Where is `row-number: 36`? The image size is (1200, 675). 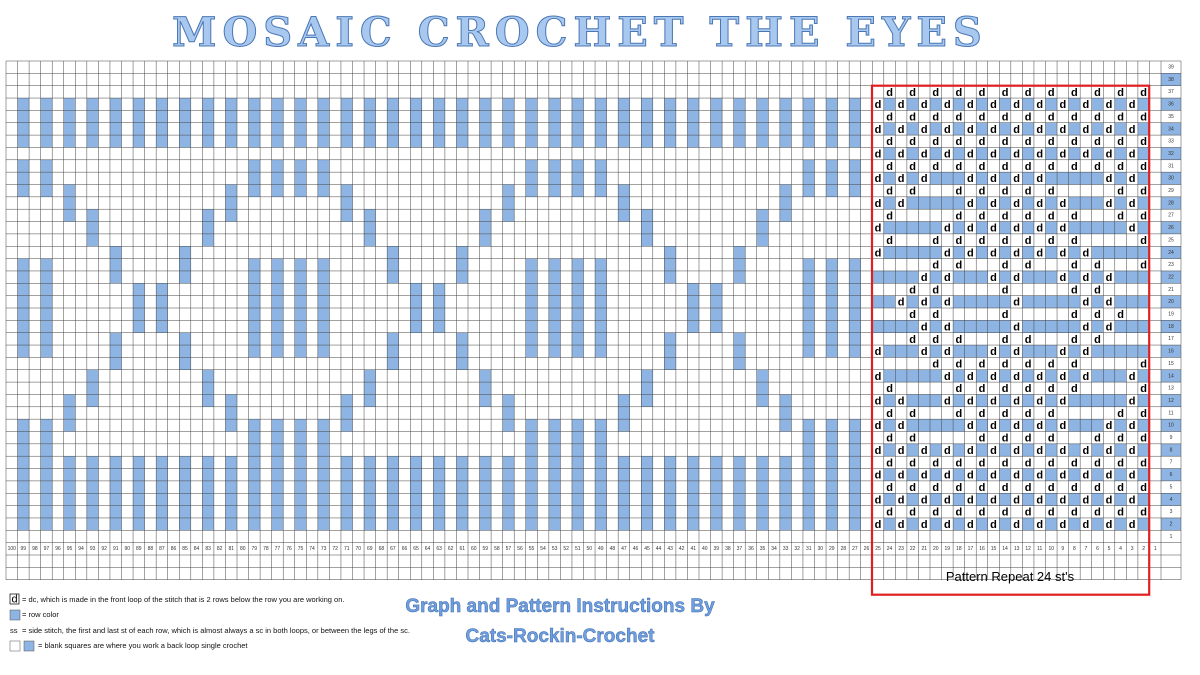 row-number: 36 is located at coordinates (1171, 105).